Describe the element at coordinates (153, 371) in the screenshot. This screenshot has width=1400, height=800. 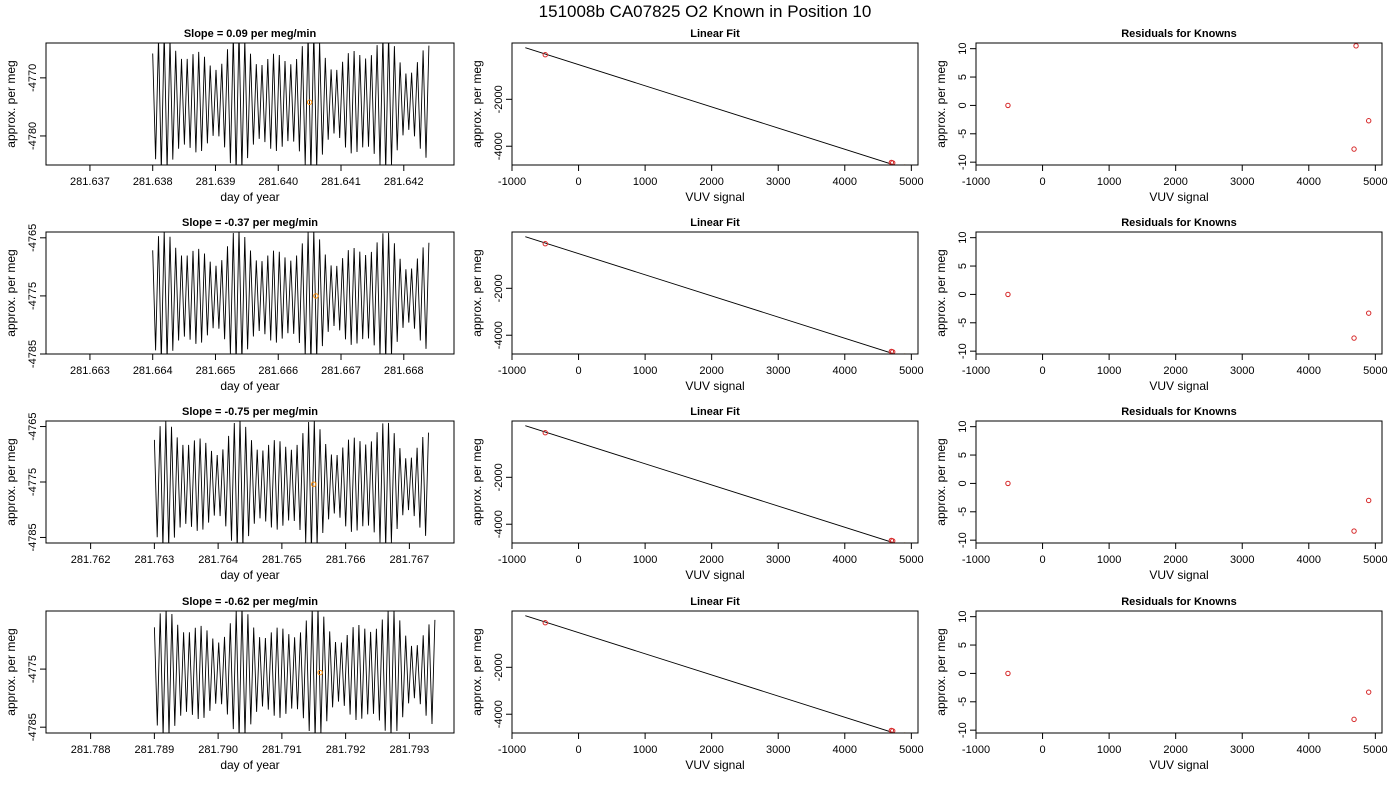
I see `x-tick-label: 281.664` at that location.